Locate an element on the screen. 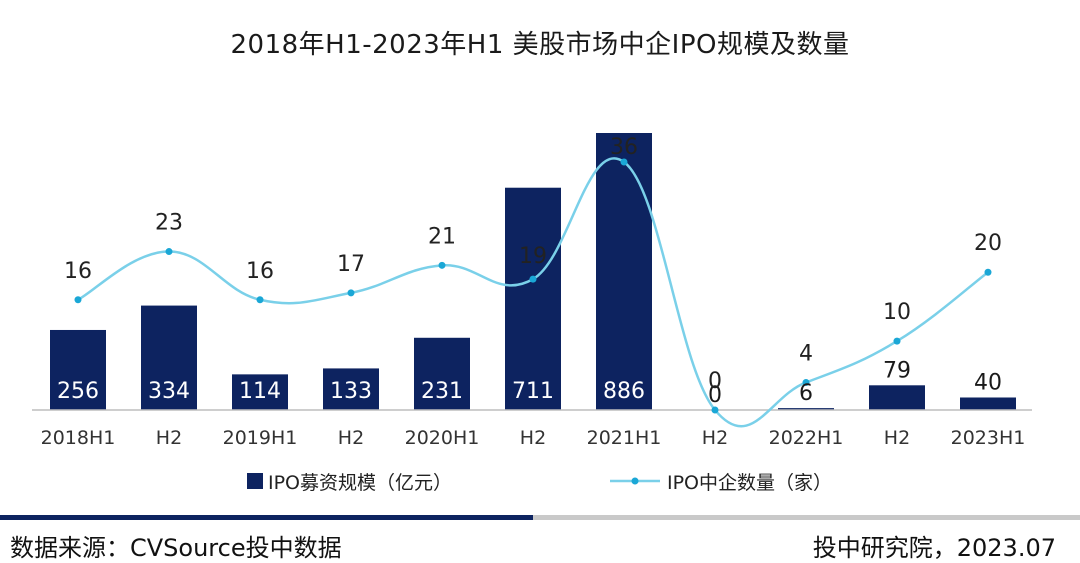  bar-value-label: 231 is located at coordinates (442, 391).